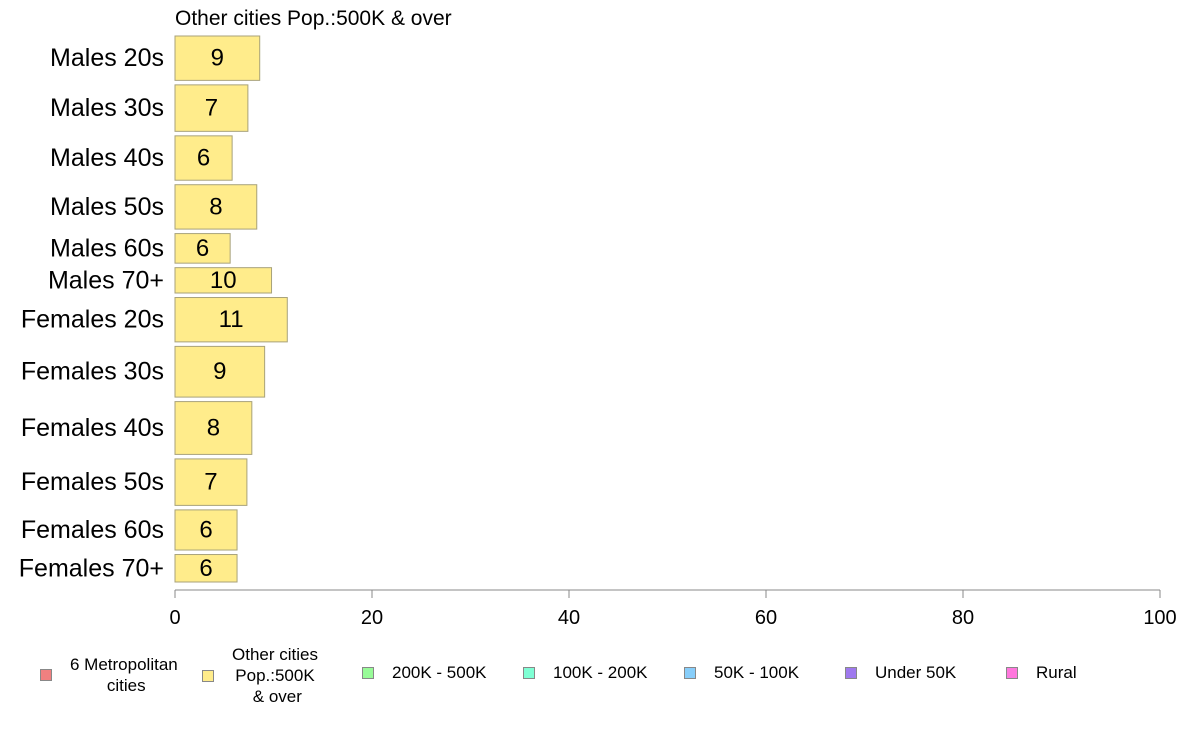  What do you see at coordinates (1159, 618) in the screenshot?
I see `x-tick-label: 100` at bounding box center [1159, 618].